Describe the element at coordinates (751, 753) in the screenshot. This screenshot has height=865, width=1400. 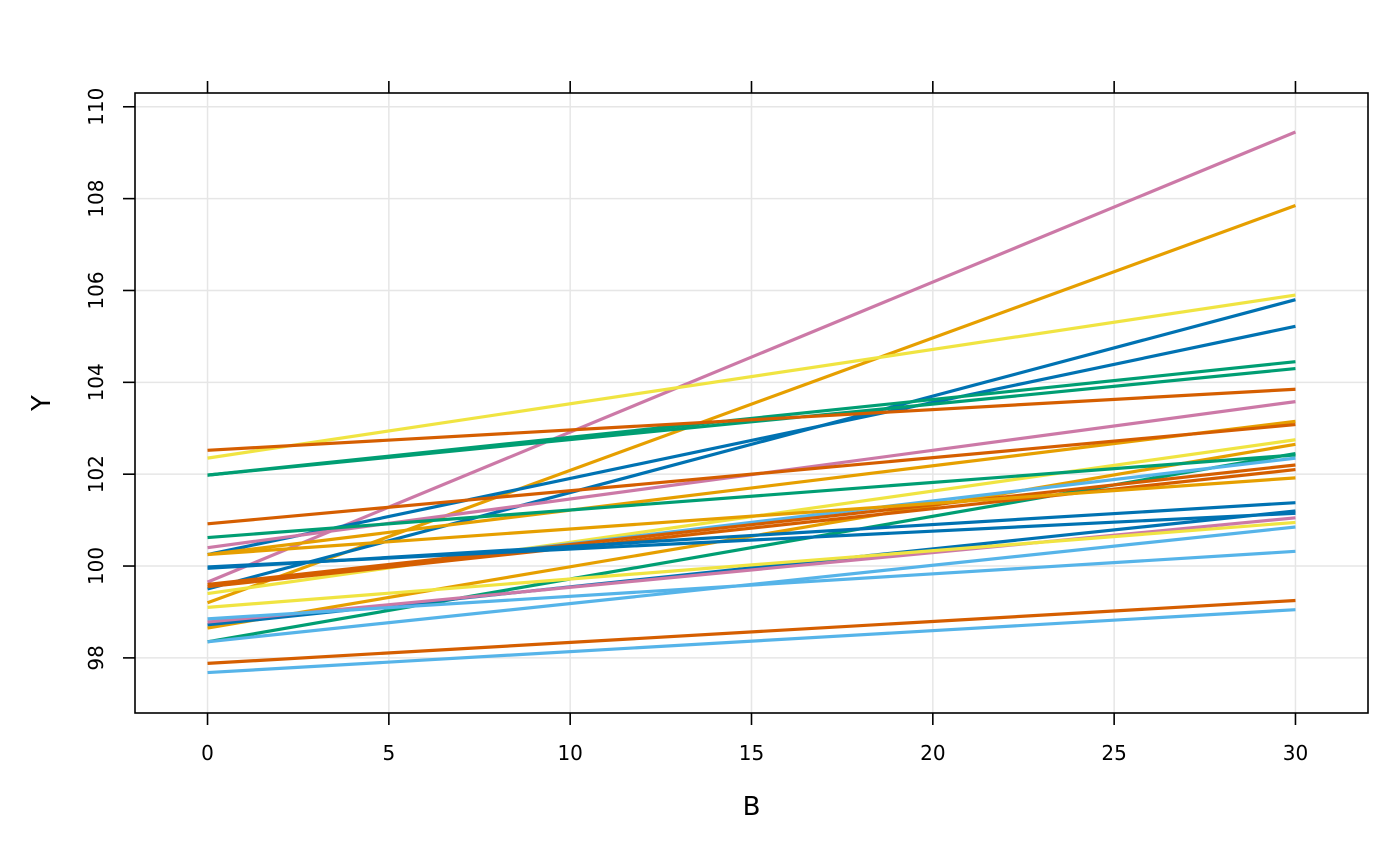
I see `x-tick-label: 15` at that location.